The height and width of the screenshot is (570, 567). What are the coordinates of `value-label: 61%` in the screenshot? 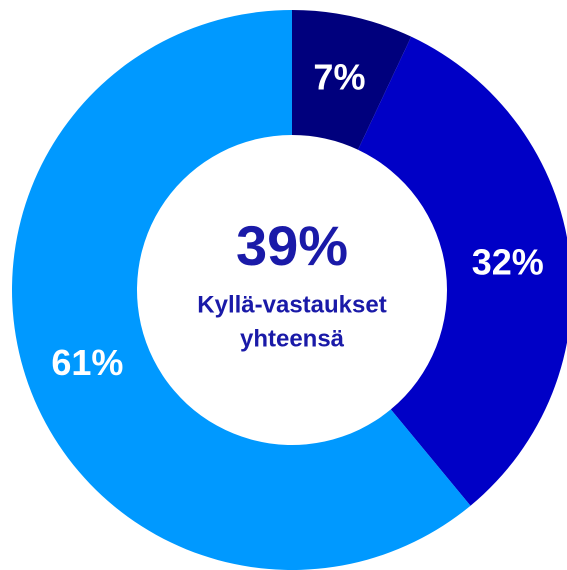 It's located at (87, 362).